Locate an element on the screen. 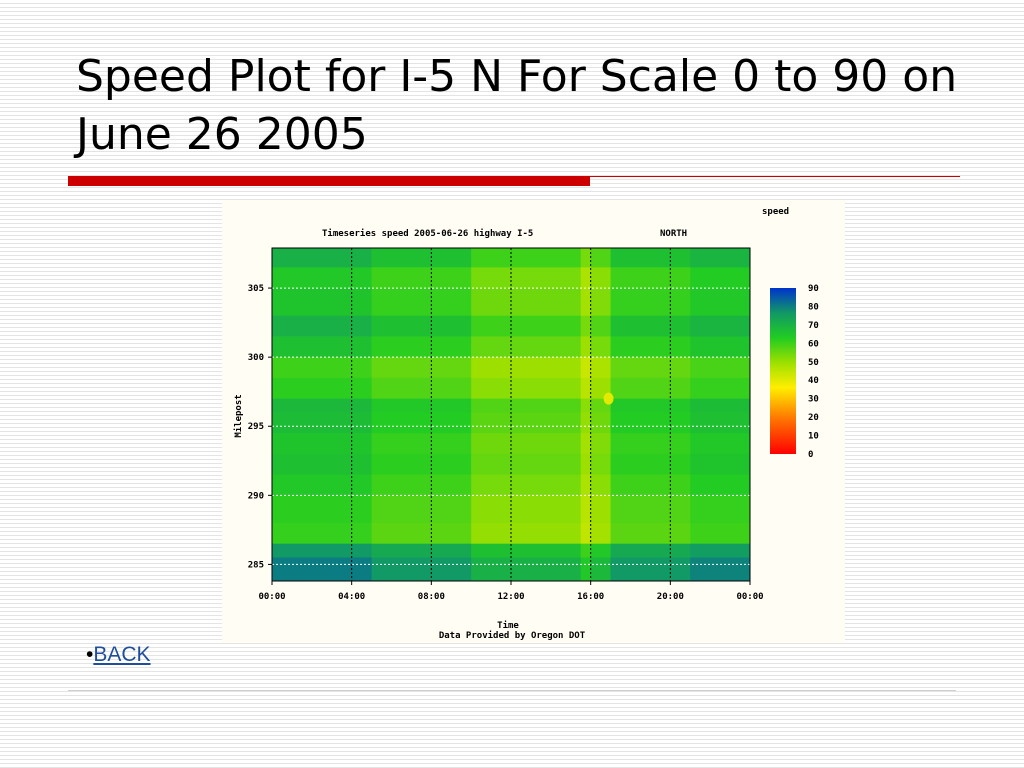 The image size is (1024, 768). heat-cell-mp293.0-294.5-15p5 is located at coordinates (586, 444).